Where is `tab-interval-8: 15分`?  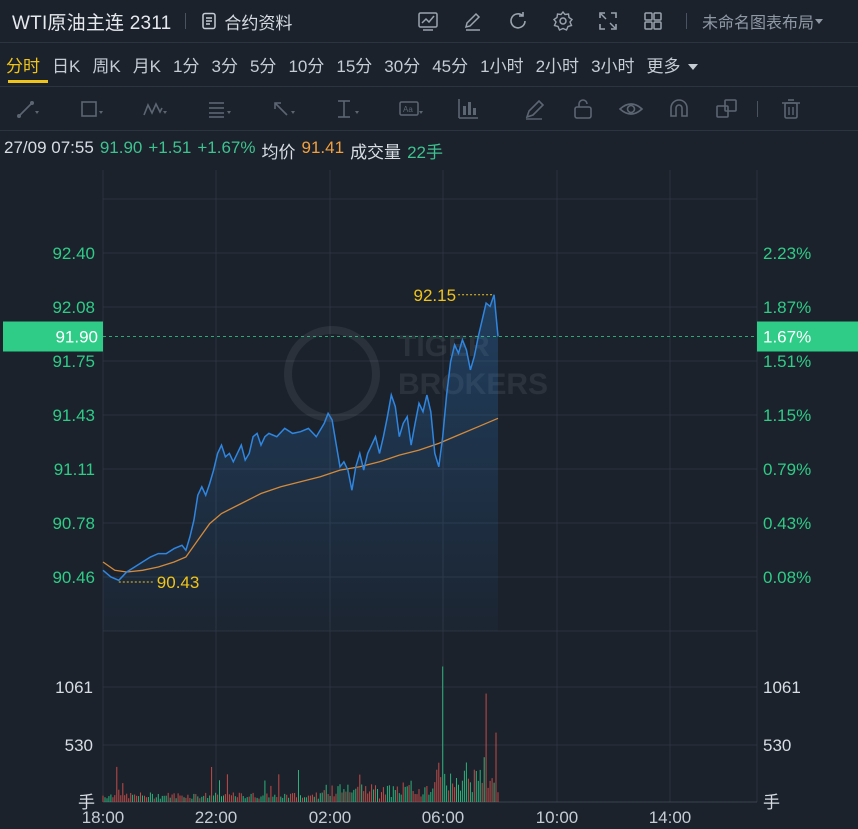 tab-interval-8: 15分 is located at coordinates (354, 66).